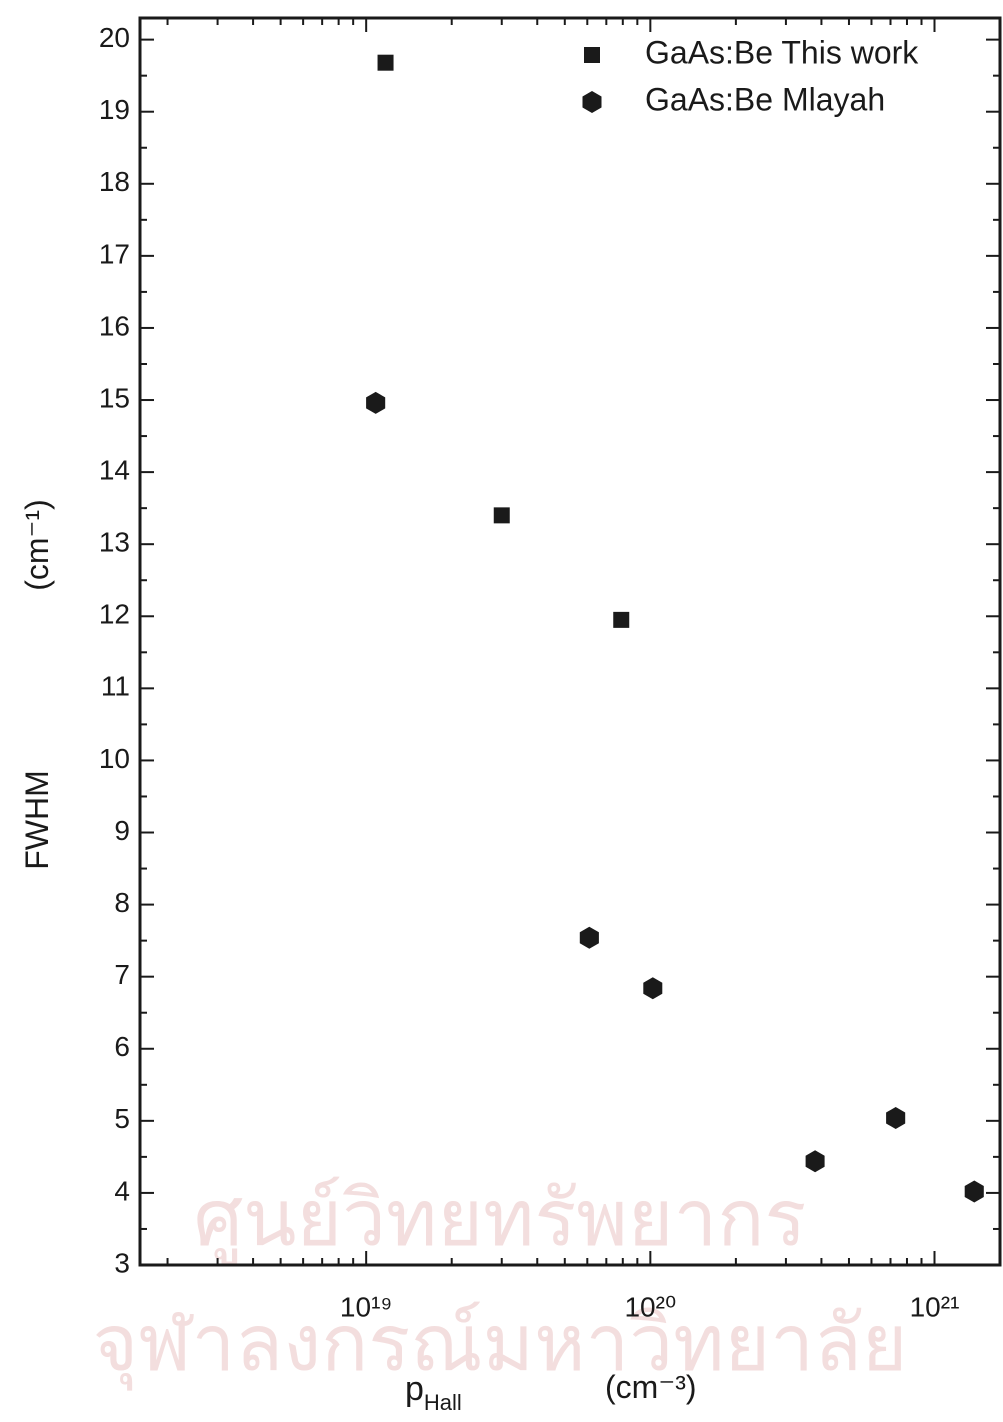 The image size is (1003, 1422). Describe the element at coordinates (114, 109) in the screenshot. I see `y-tick-label: 19` at that location.